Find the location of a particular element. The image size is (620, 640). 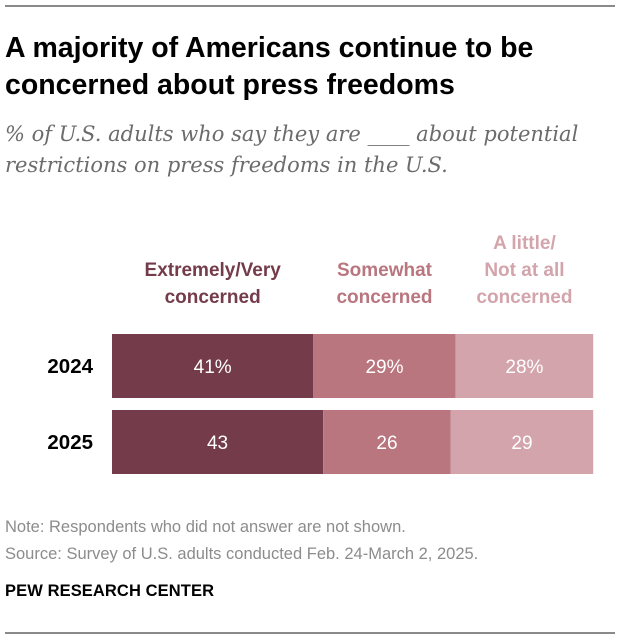

top-rule is located at coordinates (310, 6).